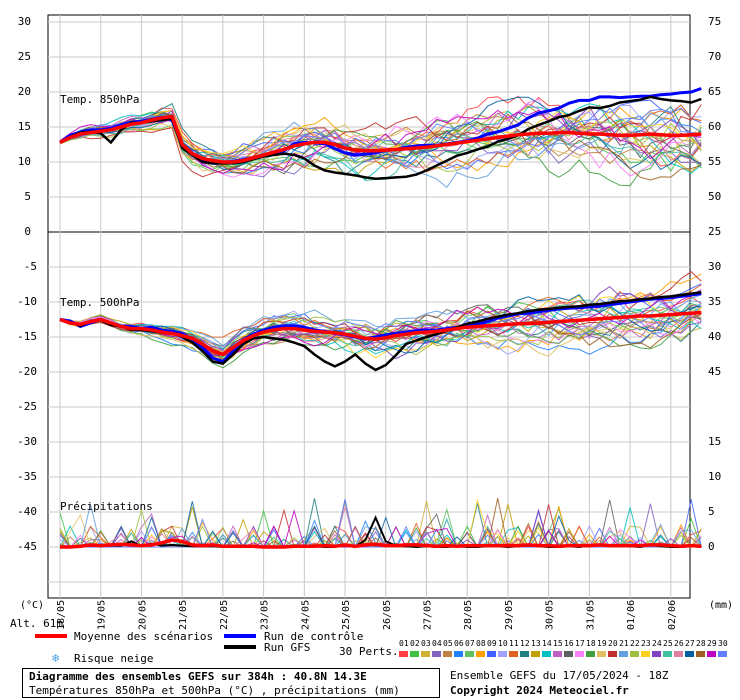 Image resolution: width=740 pixels, height=700 pixels. I want to click on y-tick-left: 20, so click(24, 91).